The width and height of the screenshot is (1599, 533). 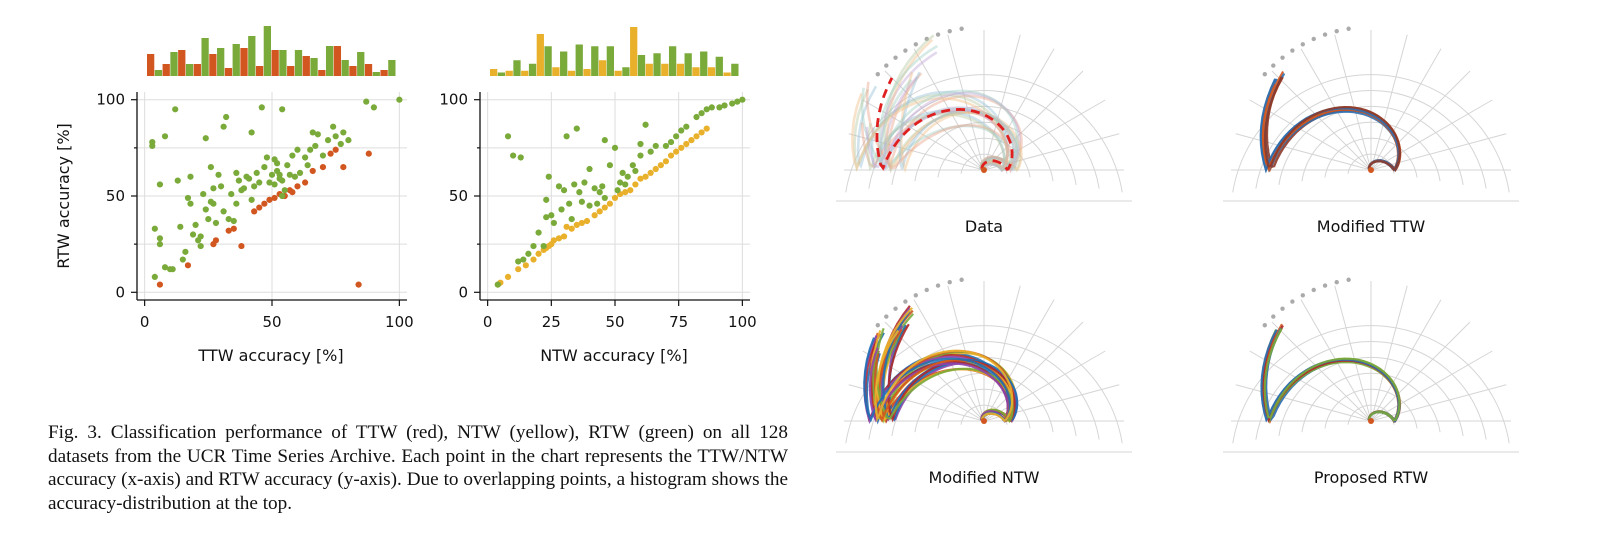 What do you see at coordinates (984, 421) in the screenshot?
I see `polar-origin-marker` at bounding box center [984, 421].